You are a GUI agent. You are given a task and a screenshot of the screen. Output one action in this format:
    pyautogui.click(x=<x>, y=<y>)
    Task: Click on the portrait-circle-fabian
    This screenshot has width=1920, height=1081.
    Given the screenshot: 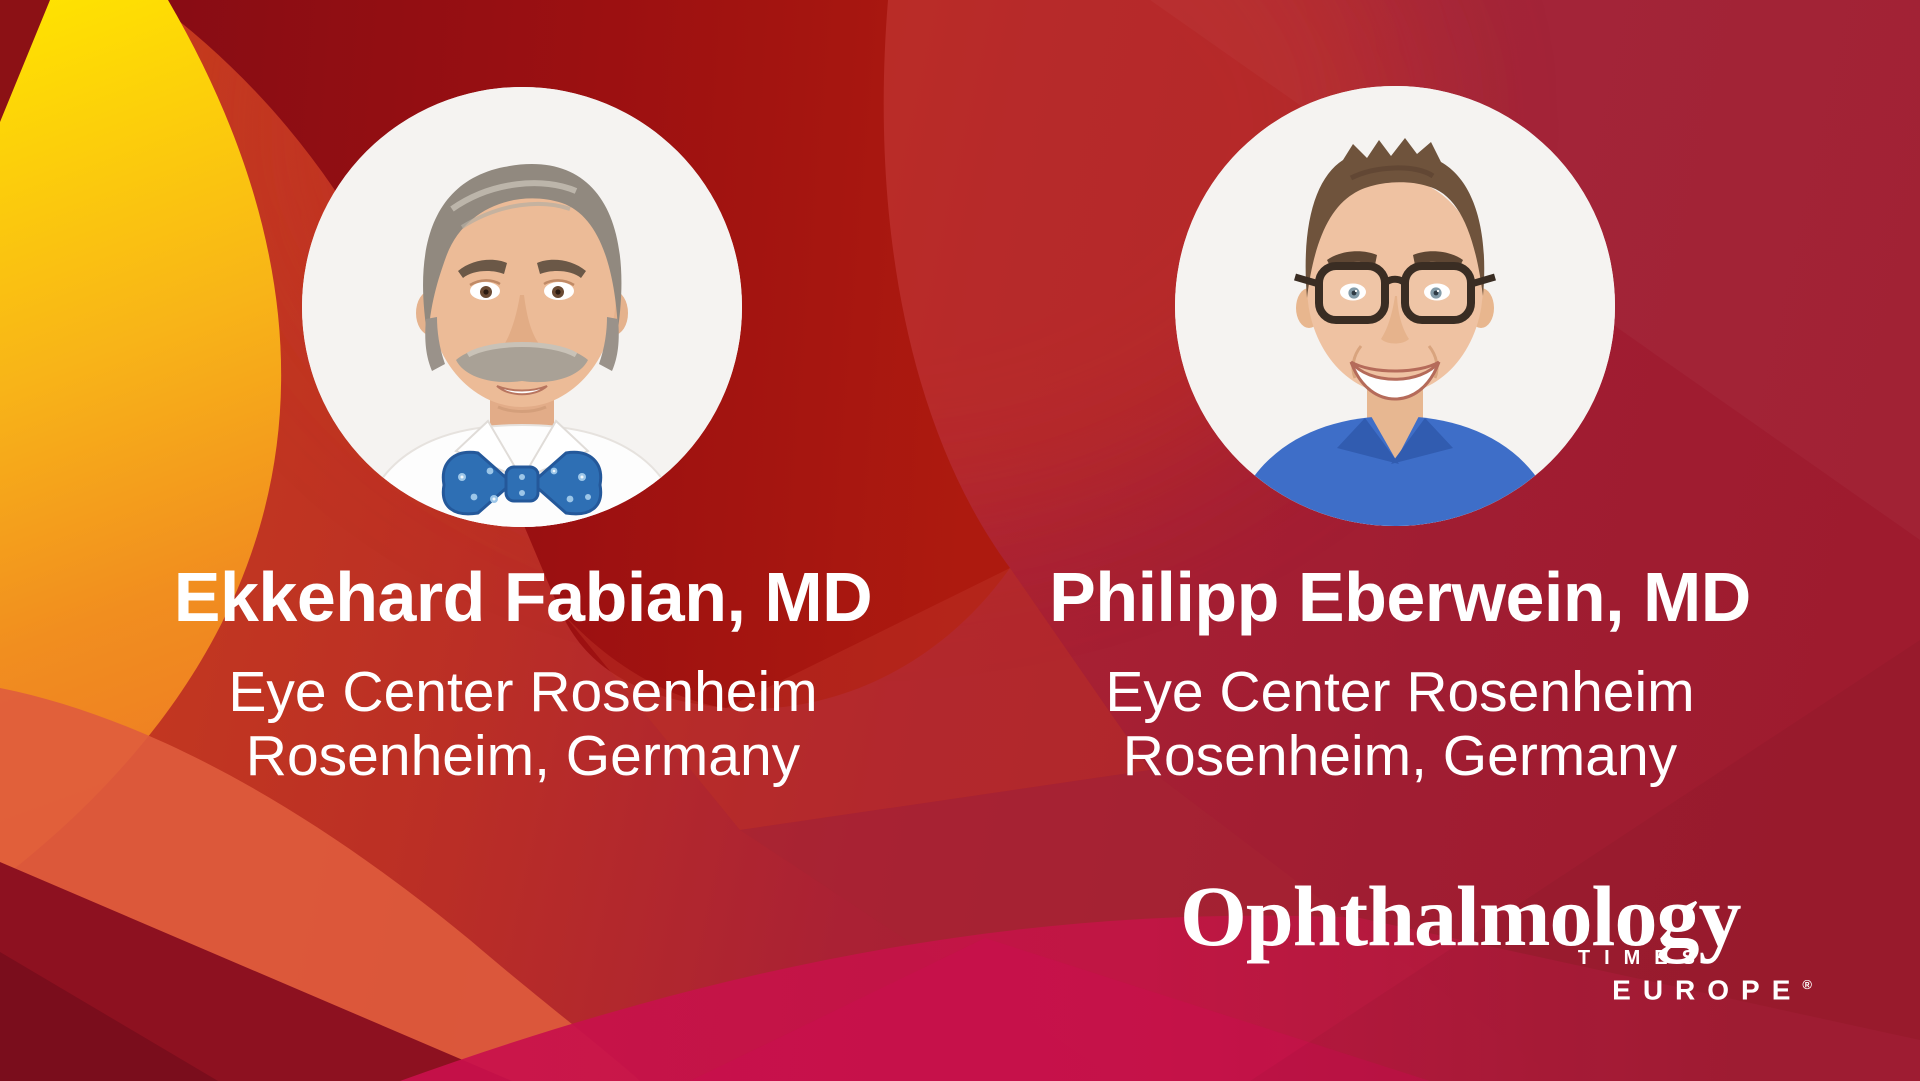 What is the action you would take?
    pyautogui.click(x=522, y=307)
    